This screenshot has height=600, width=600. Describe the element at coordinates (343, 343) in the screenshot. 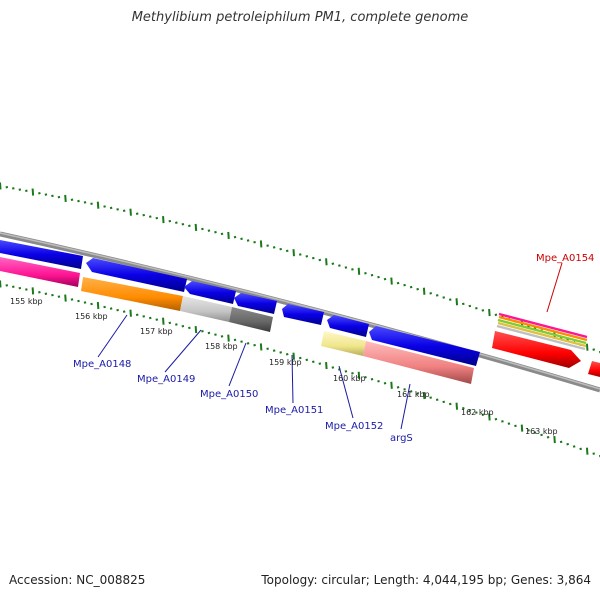

I see `gene-block-yellow` at that location.